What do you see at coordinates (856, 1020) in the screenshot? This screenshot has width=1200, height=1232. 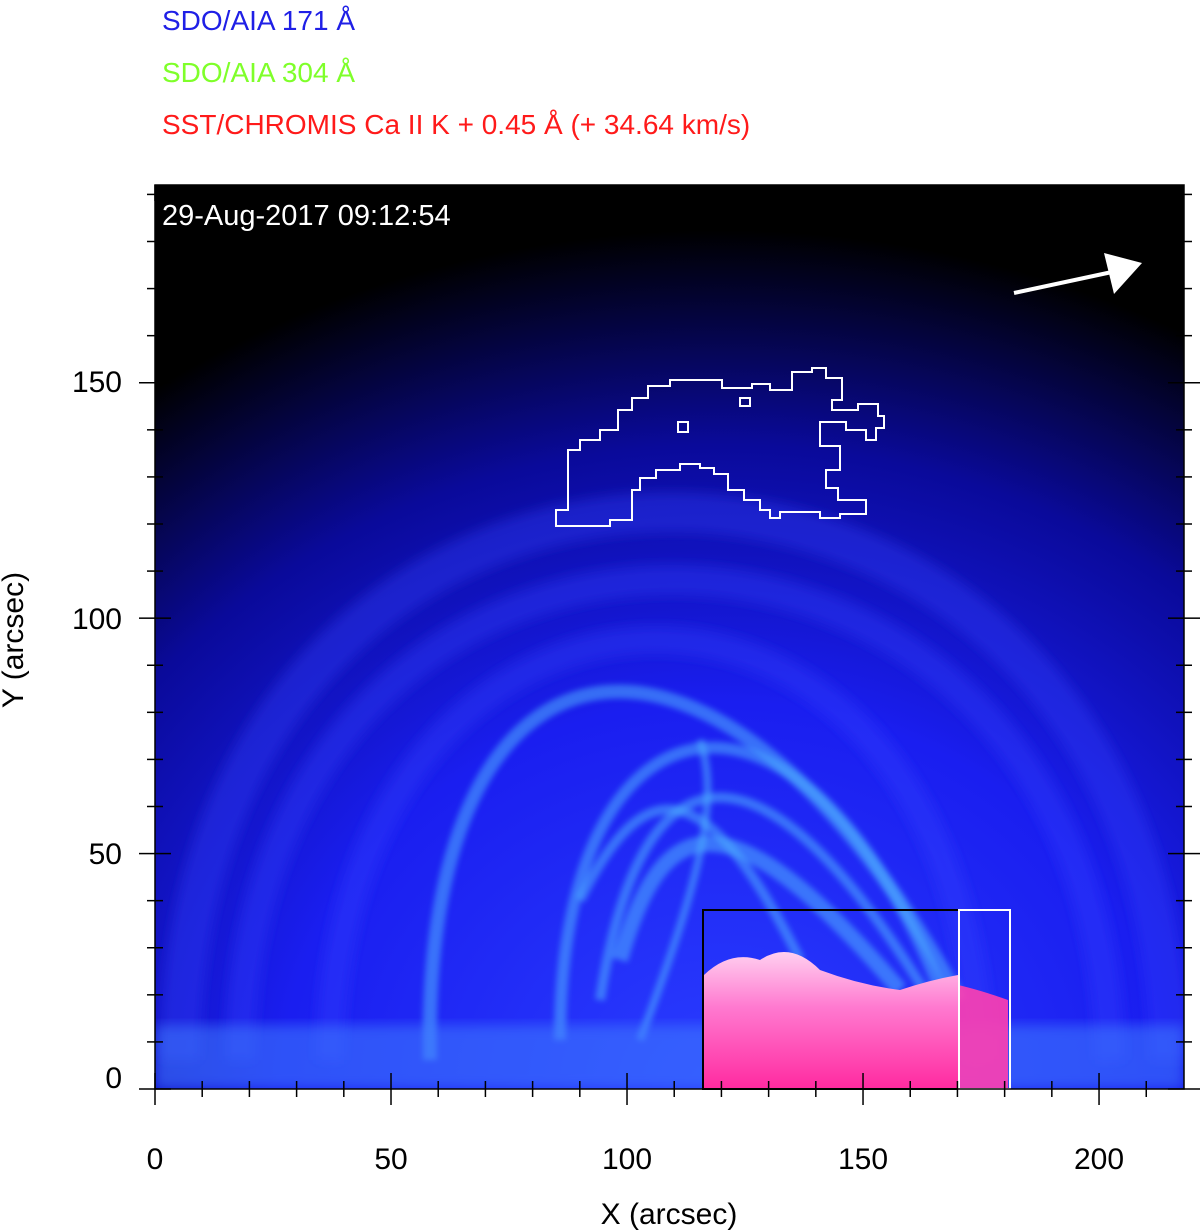 I see `chromis-inset` at bounding box center [856, 1020].